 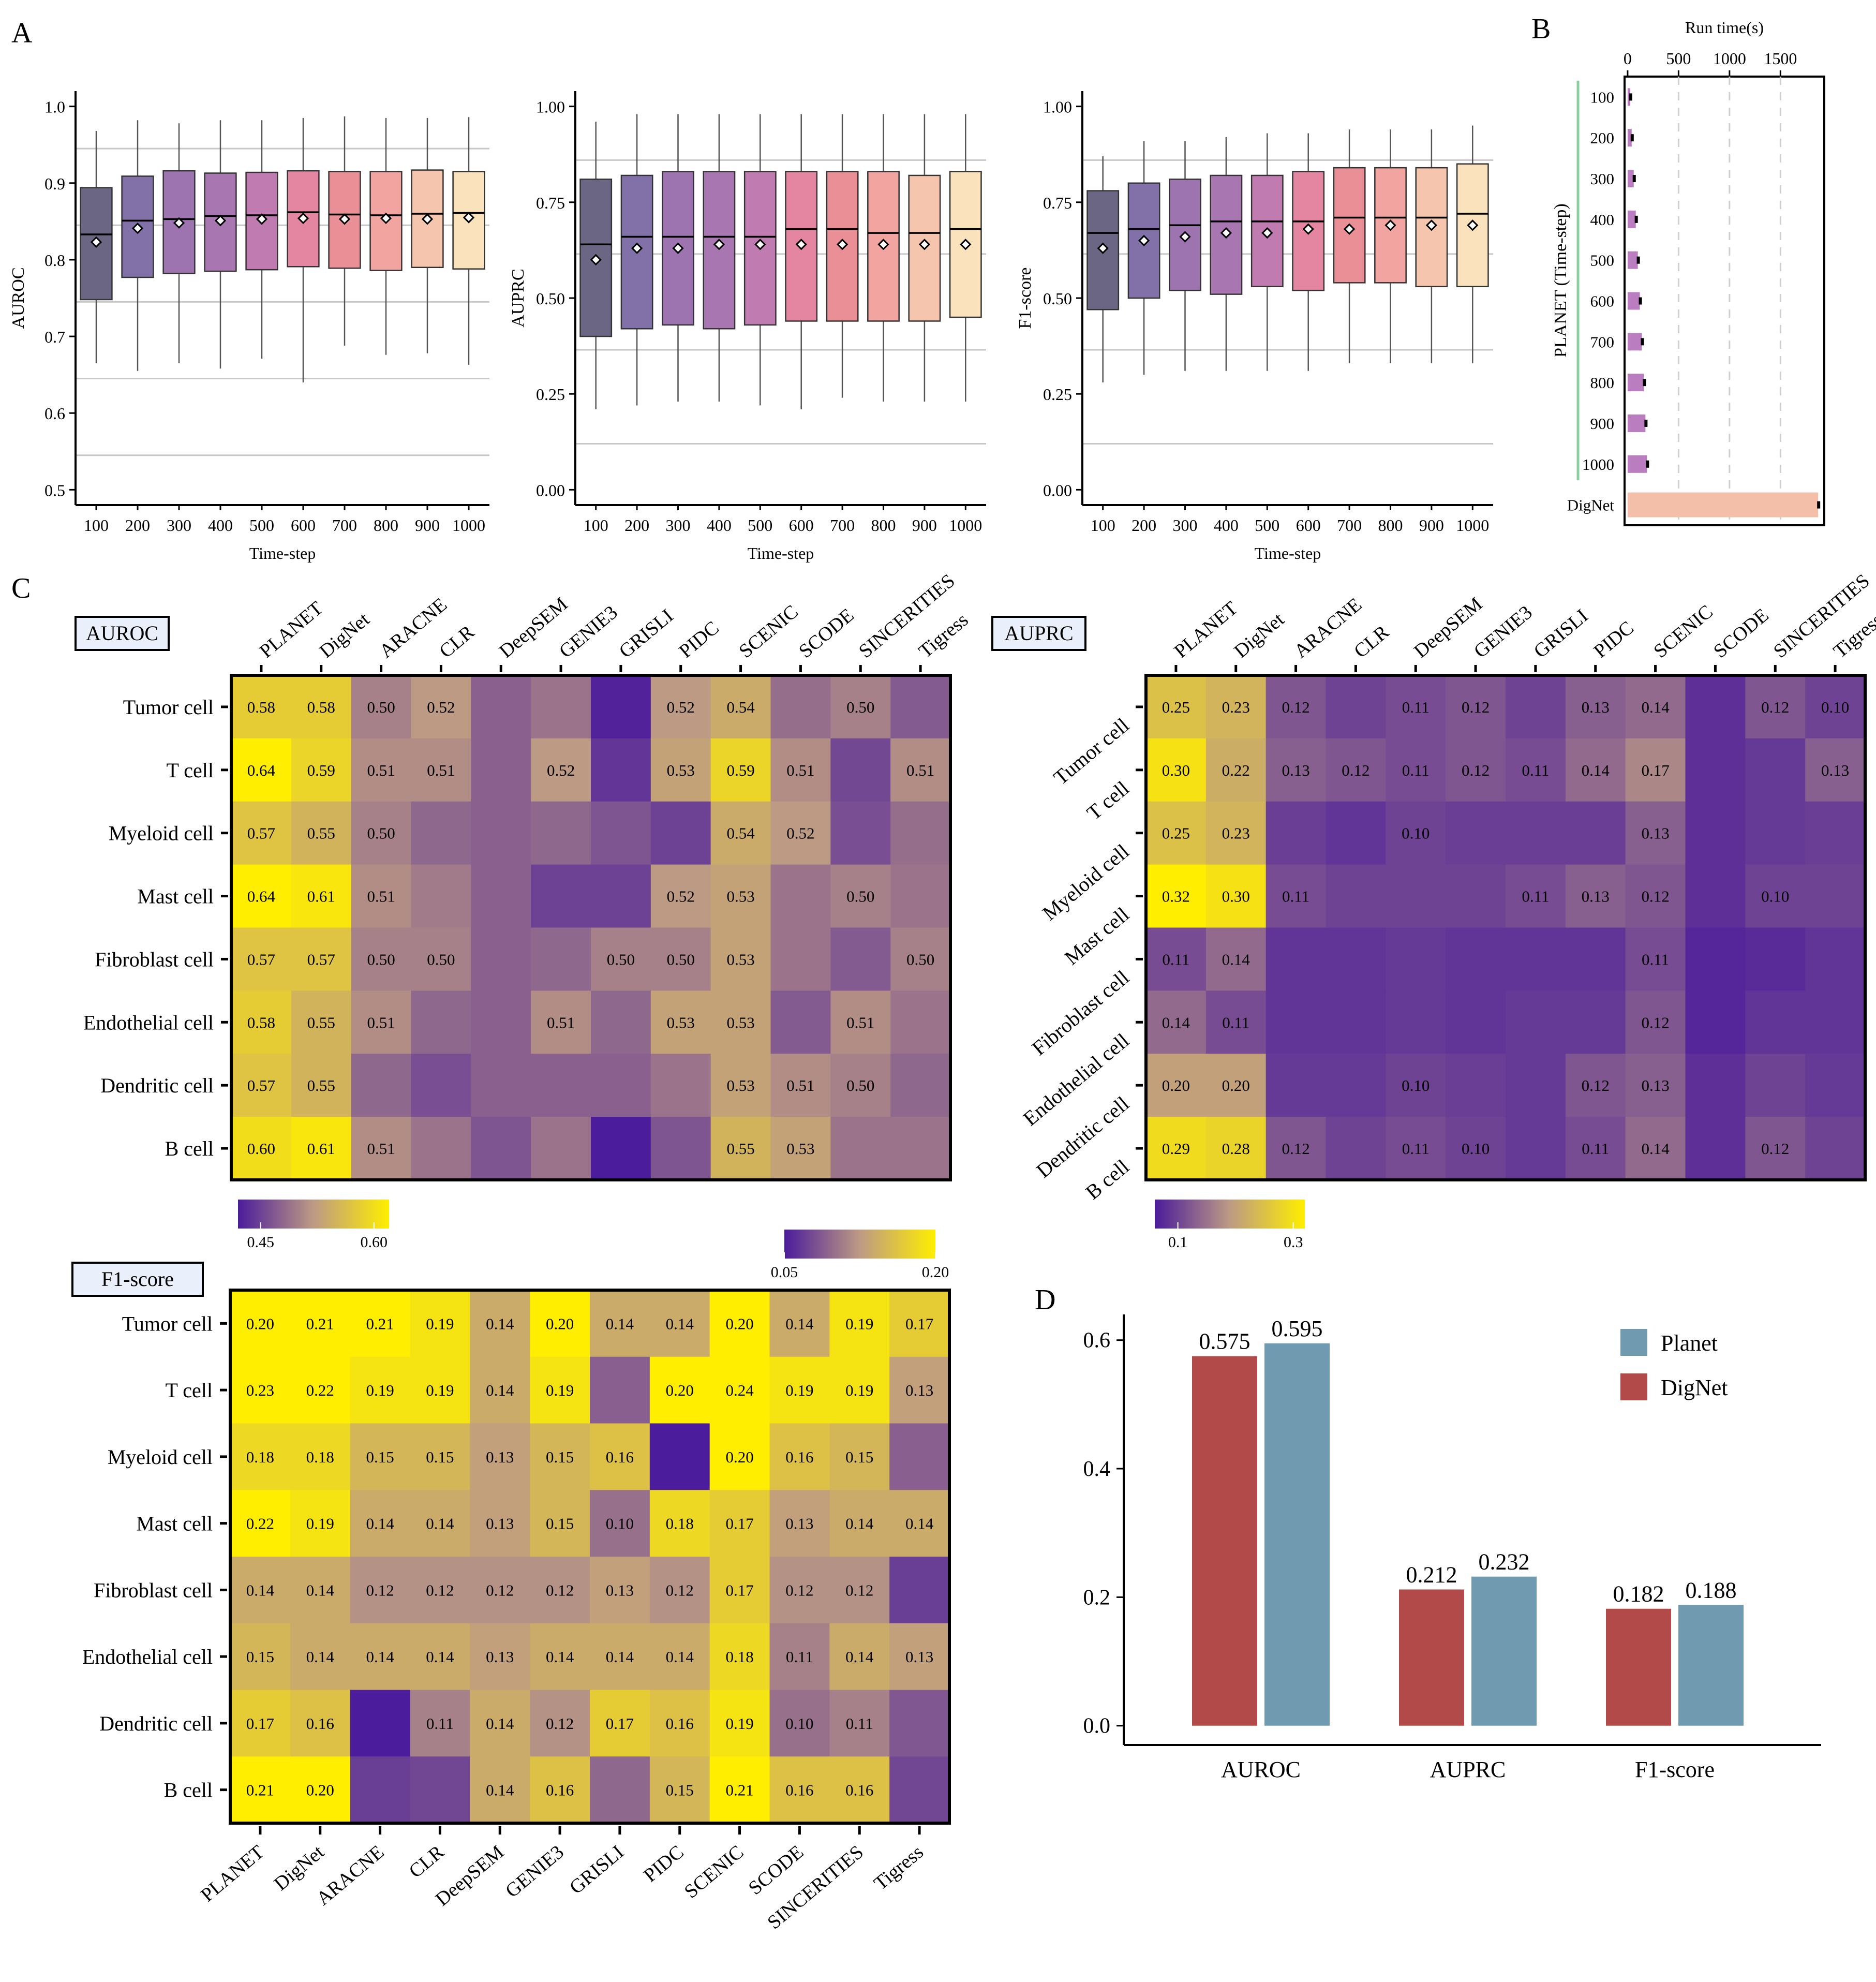 I want to click on cell-value: 0.13, so click(x=620, y=1590).